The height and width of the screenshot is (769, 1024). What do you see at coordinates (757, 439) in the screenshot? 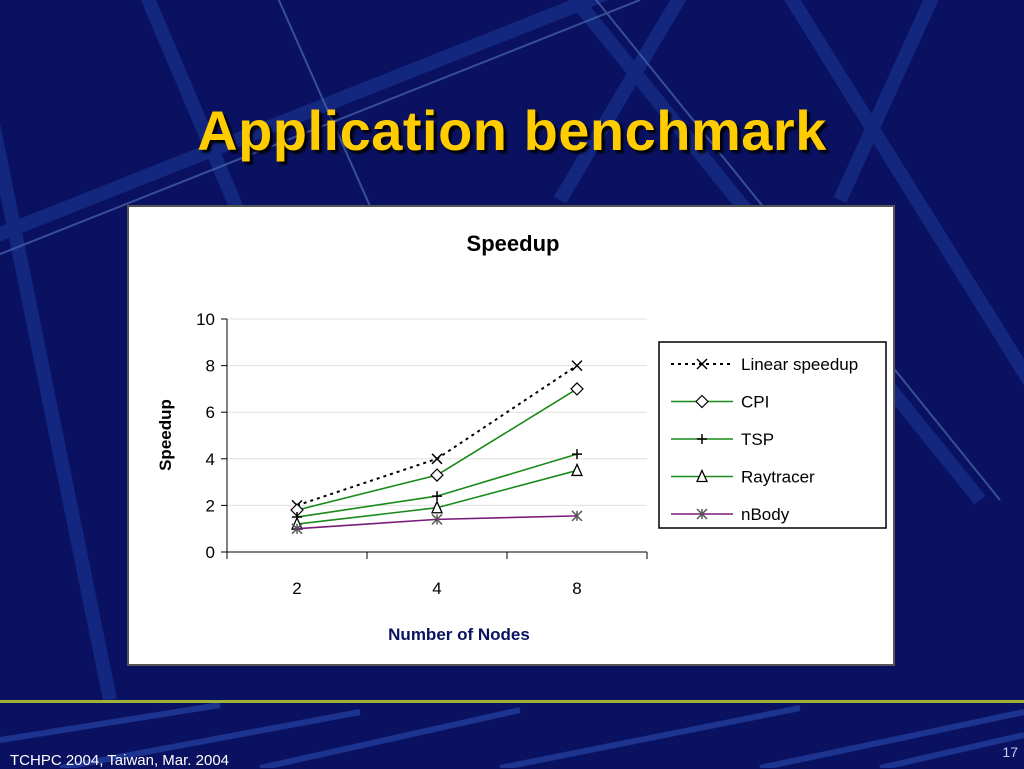
I see `legend-label-tsp: TSP` at bounding box center [757, 439].